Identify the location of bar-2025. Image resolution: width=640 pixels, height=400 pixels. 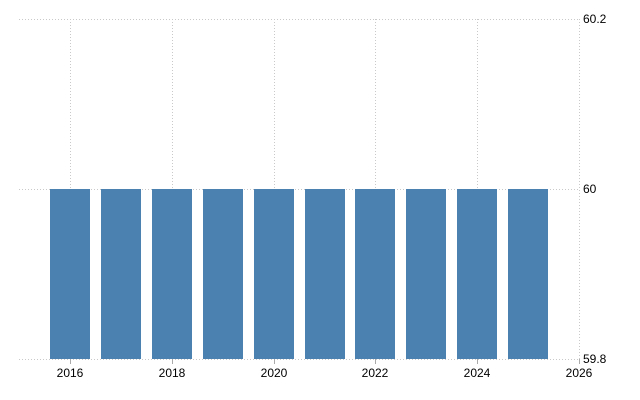
(528, 274).